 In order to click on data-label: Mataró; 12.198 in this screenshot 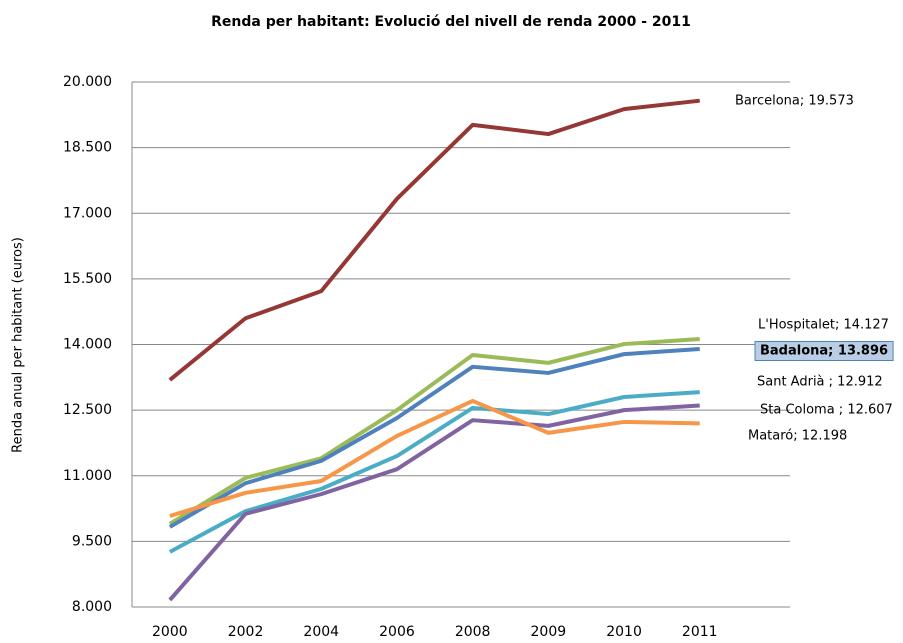, I will do `click(797, 436)`.